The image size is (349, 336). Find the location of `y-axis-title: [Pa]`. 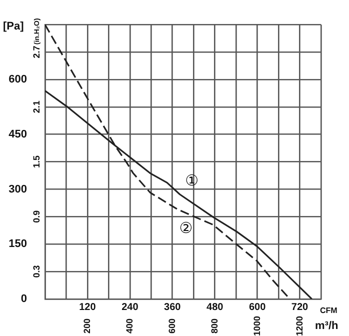

y-axis-title: [Pa] is located at coordinates (13, 26).